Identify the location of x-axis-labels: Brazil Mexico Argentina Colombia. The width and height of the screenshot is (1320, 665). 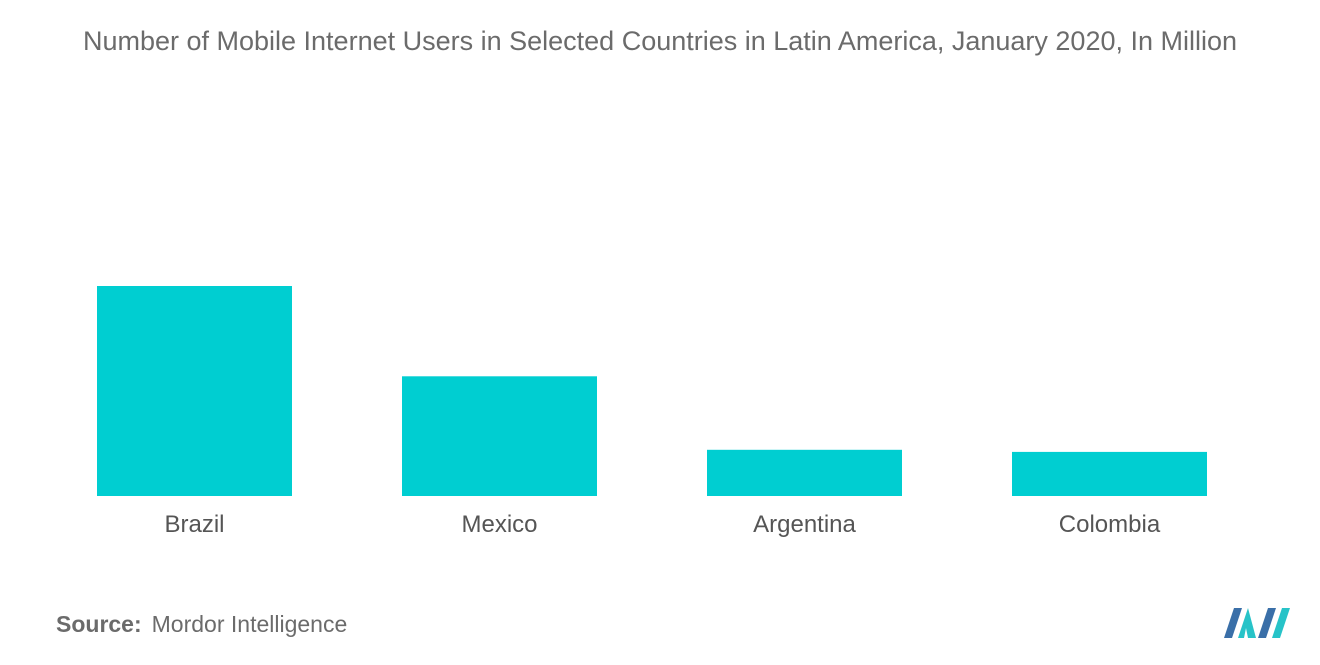
(662, 524).